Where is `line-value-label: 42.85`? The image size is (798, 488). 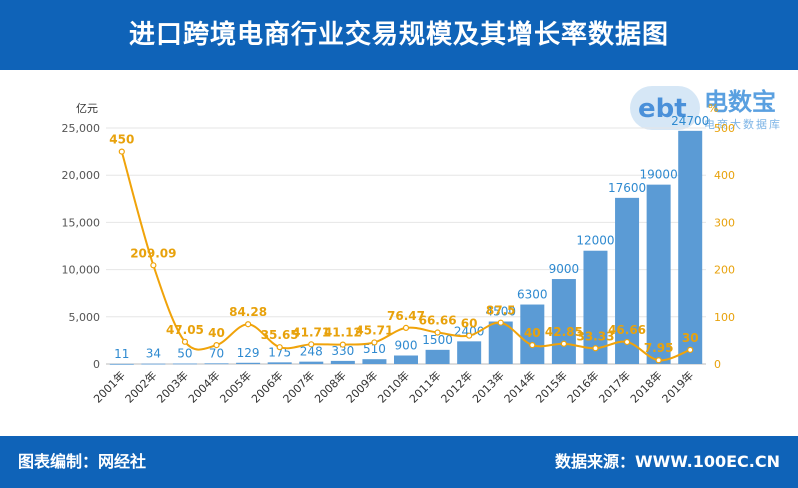
line-value-label: 42.85 is located at coordinates (564, 332).